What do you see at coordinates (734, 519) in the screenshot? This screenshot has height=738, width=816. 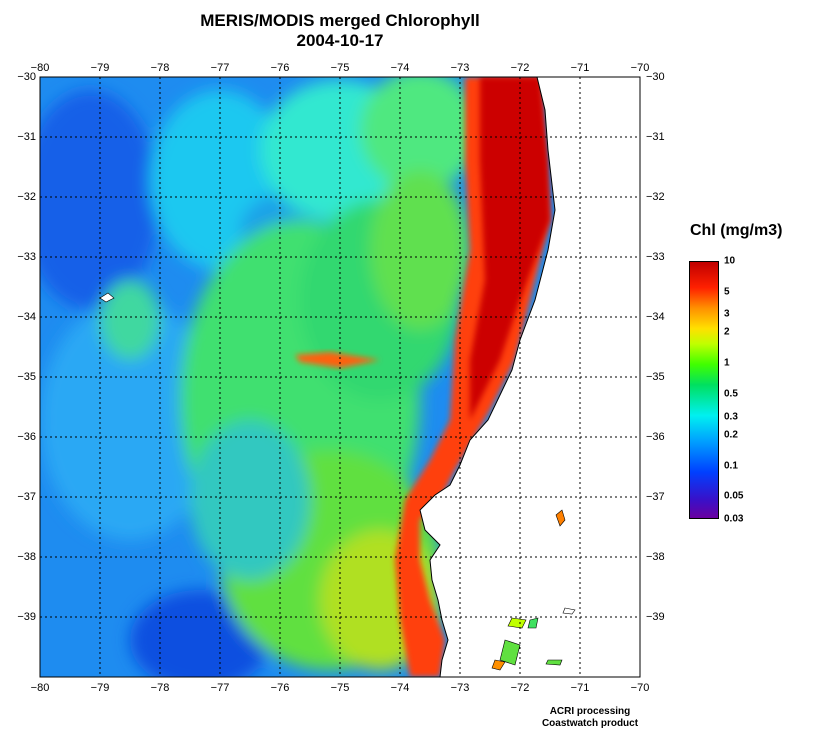 I see `colorbar-label: 0.03` at bounding box center [734, 519].